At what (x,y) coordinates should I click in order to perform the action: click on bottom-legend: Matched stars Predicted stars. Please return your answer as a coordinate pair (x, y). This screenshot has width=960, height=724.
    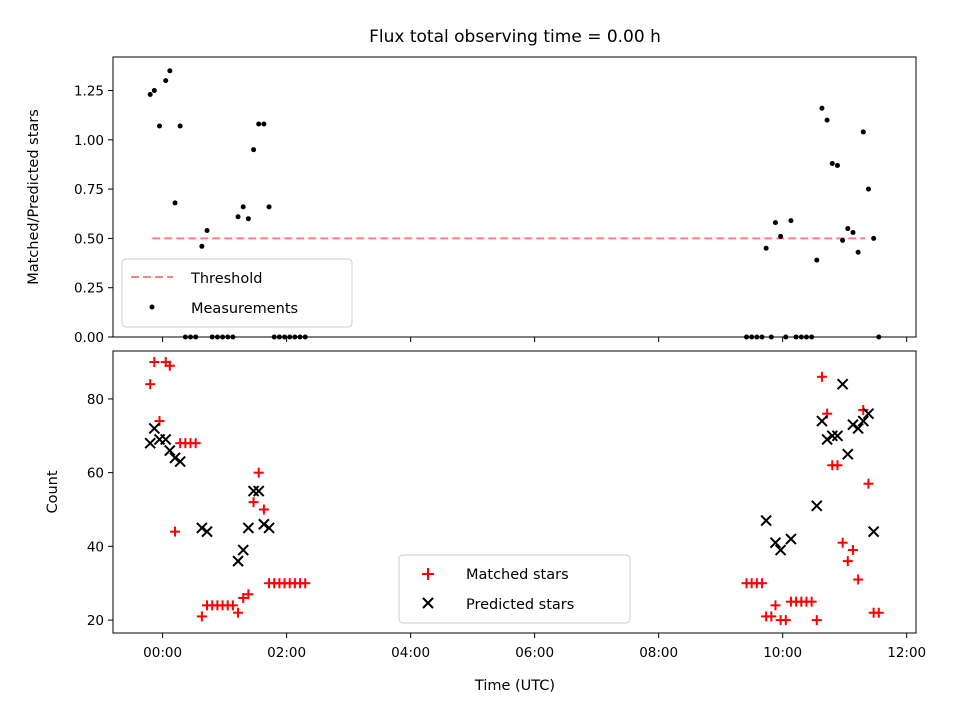
    Looking at the image, I should click on (514, 589).